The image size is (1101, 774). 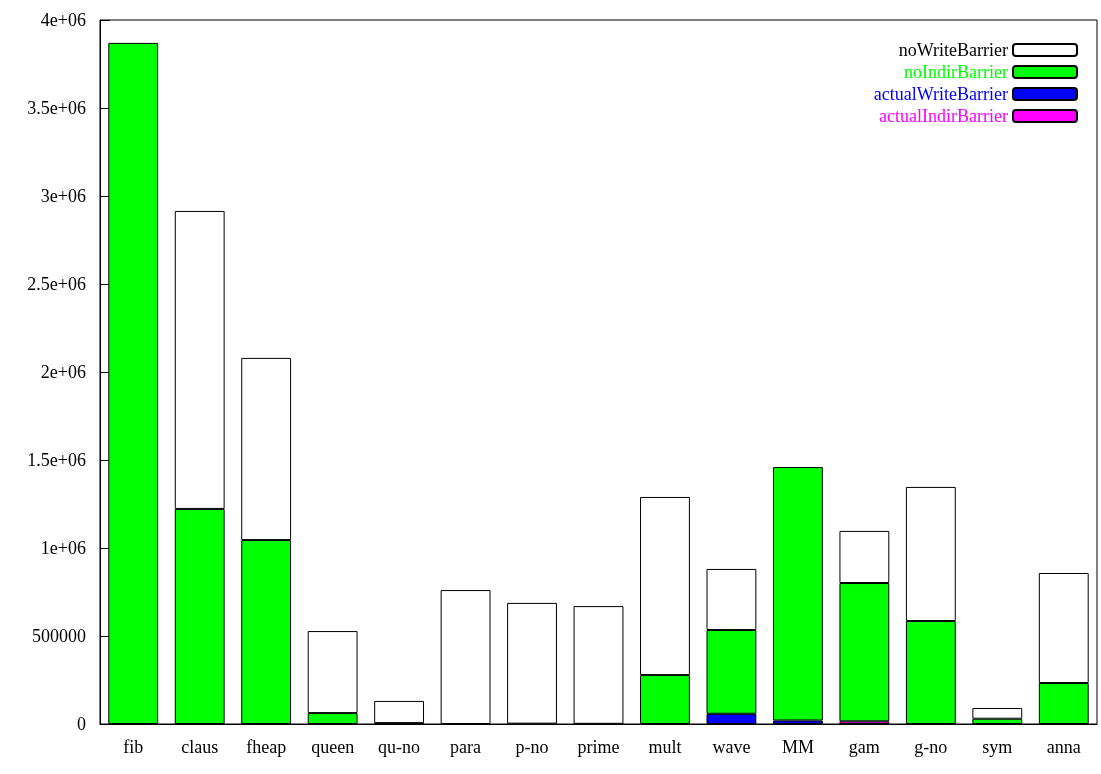 What do you see at coordinates (399, 747) in the screenshot?
I see `x-tick-label: qu-no` at bounding box center [399, 747].